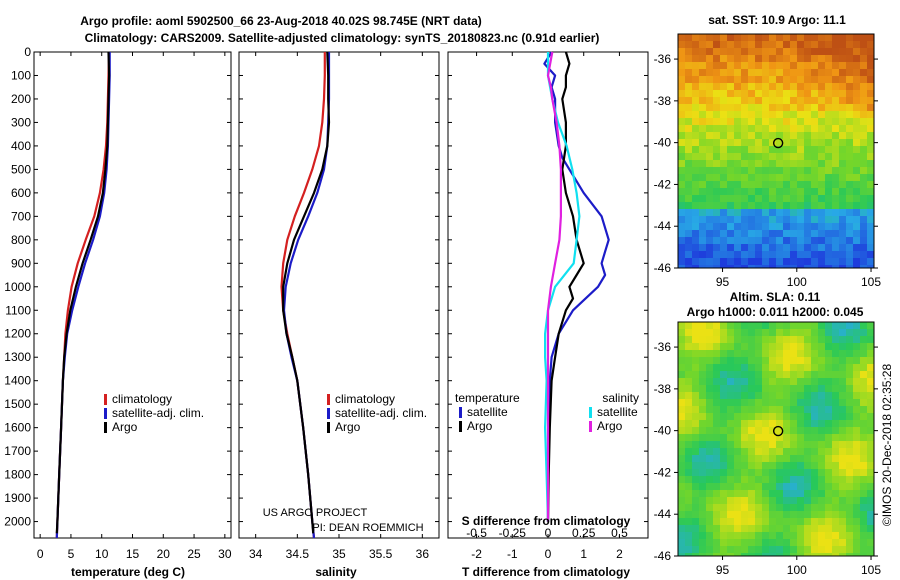 The width and height of the screenshot is (900, 580). What do you see at coordinates (663, 184) in the screenshot?
I see `sst-map-ytick-label: -42` at bounding box center [663, 184].